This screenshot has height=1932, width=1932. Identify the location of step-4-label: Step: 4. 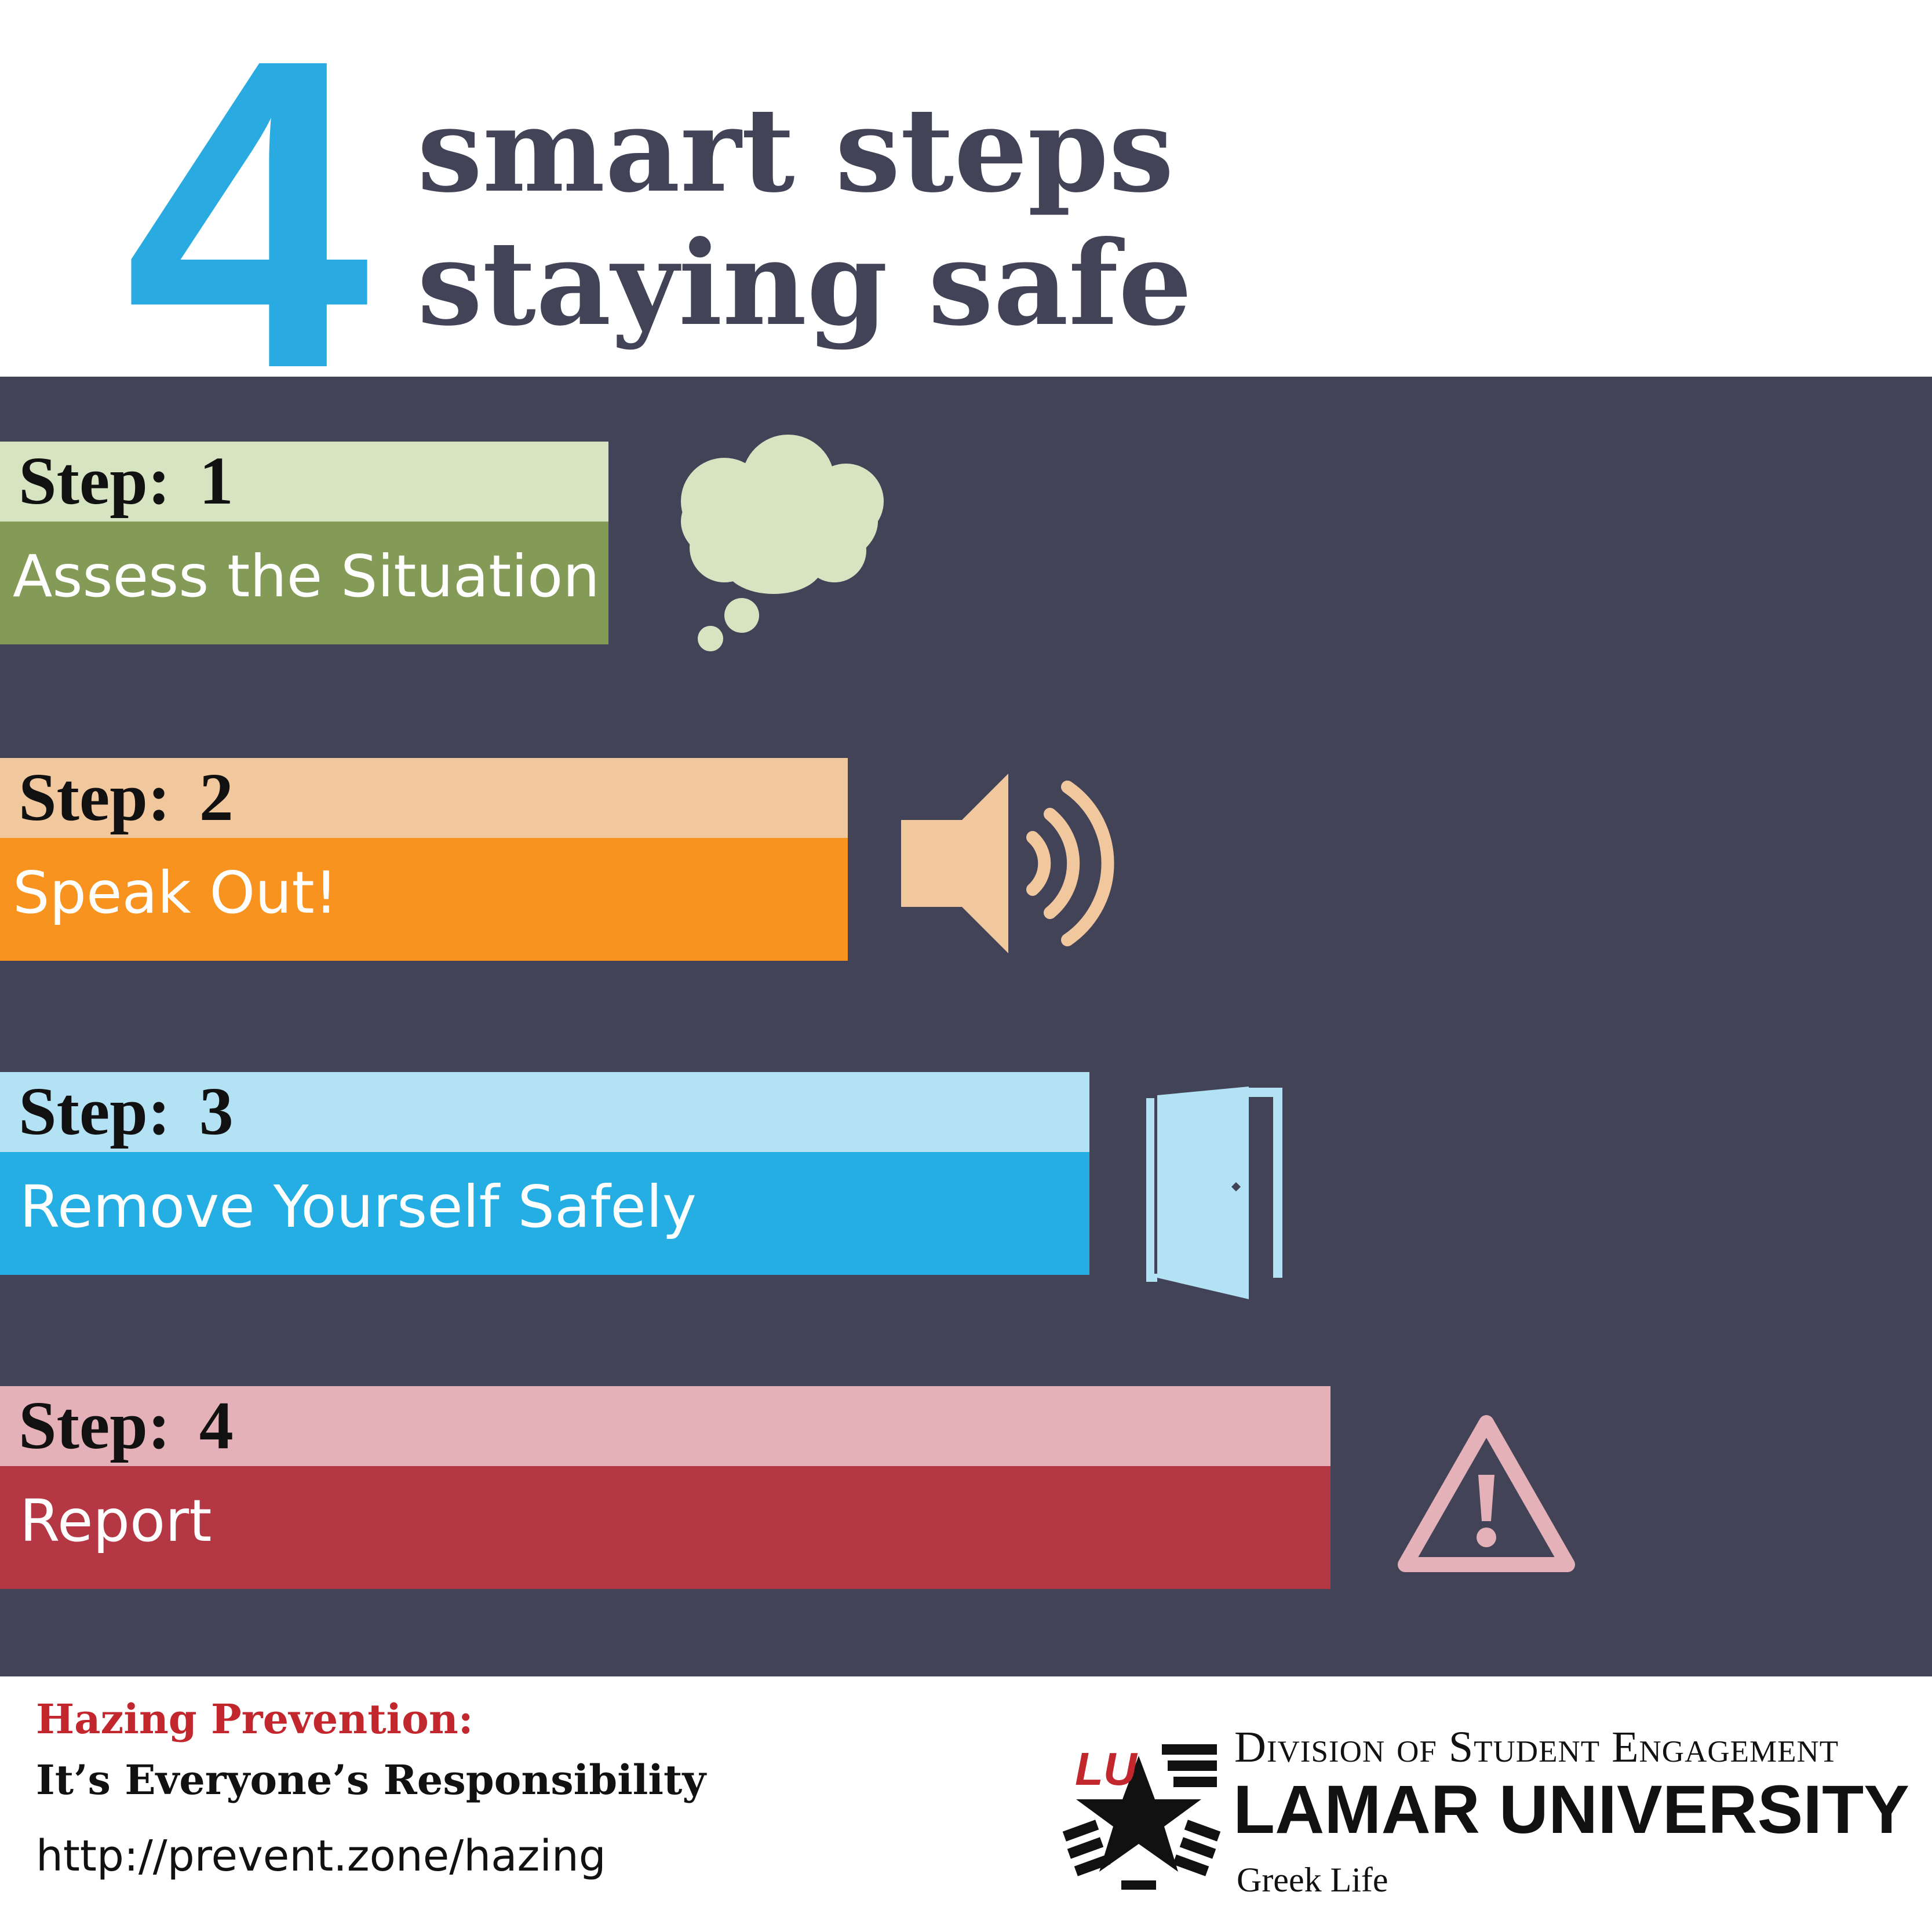
(126, 1425).